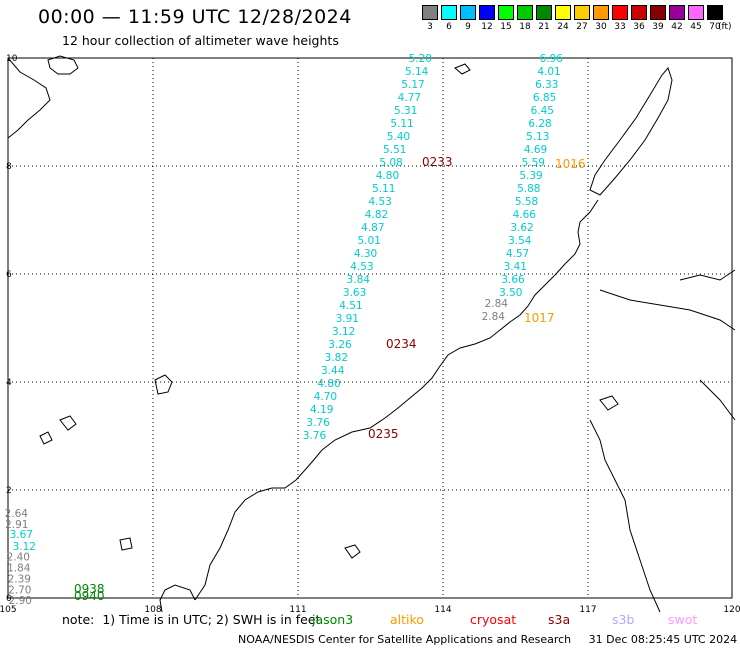  Describe the element at coordinates (19, 569) in the screenshot. I see `swh-value: 1.84` at that location.